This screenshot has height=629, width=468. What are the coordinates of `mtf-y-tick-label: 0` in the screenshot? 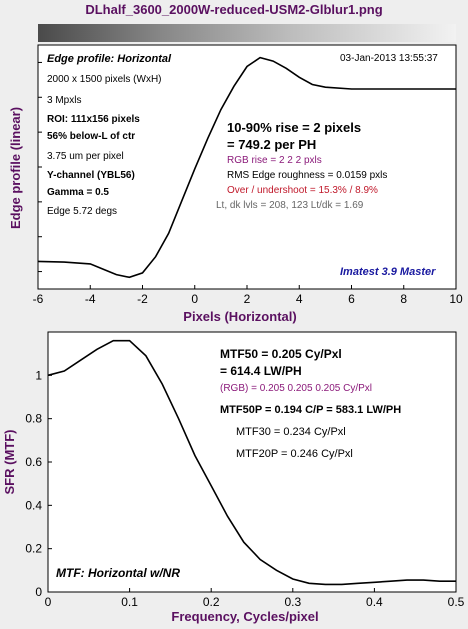 It's located at (38, 592).